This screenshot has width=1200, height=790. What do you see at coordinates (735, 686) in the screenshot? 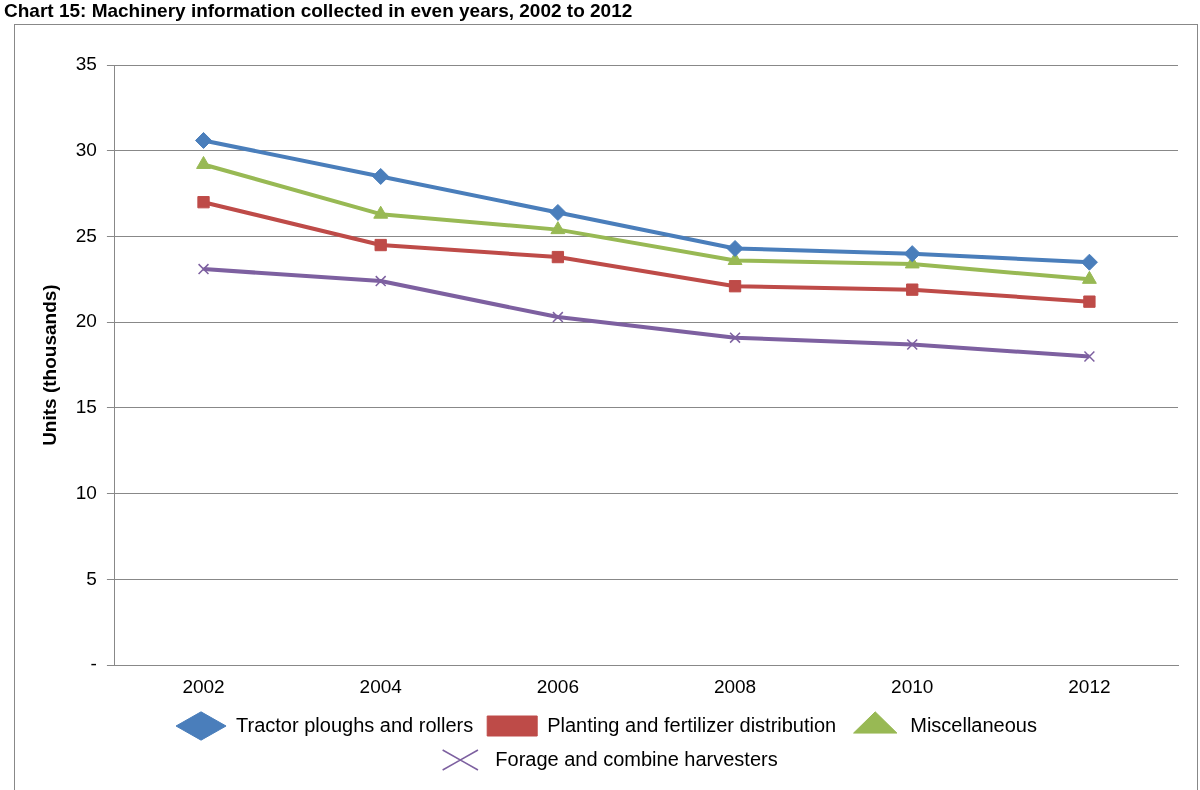
I see `x-tick-label: 2008` at bounding box center [735, 686].